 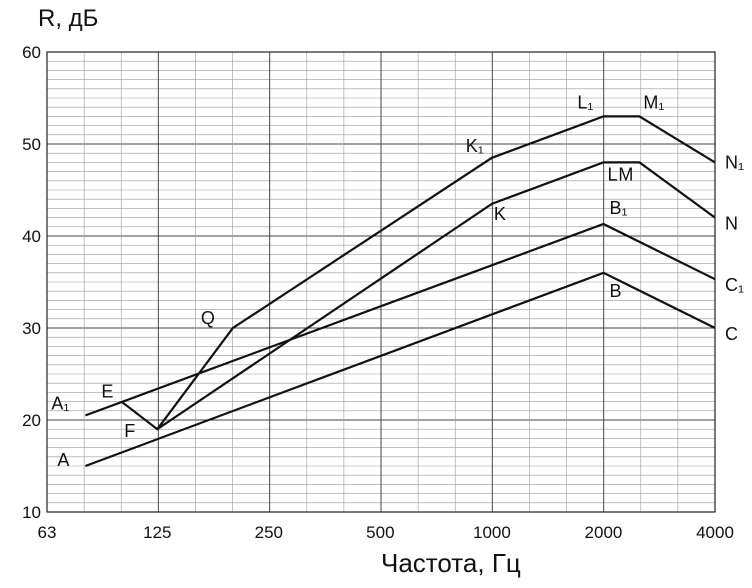 I want to click on x-tick-label: 4000, so click(x=715, y=532).